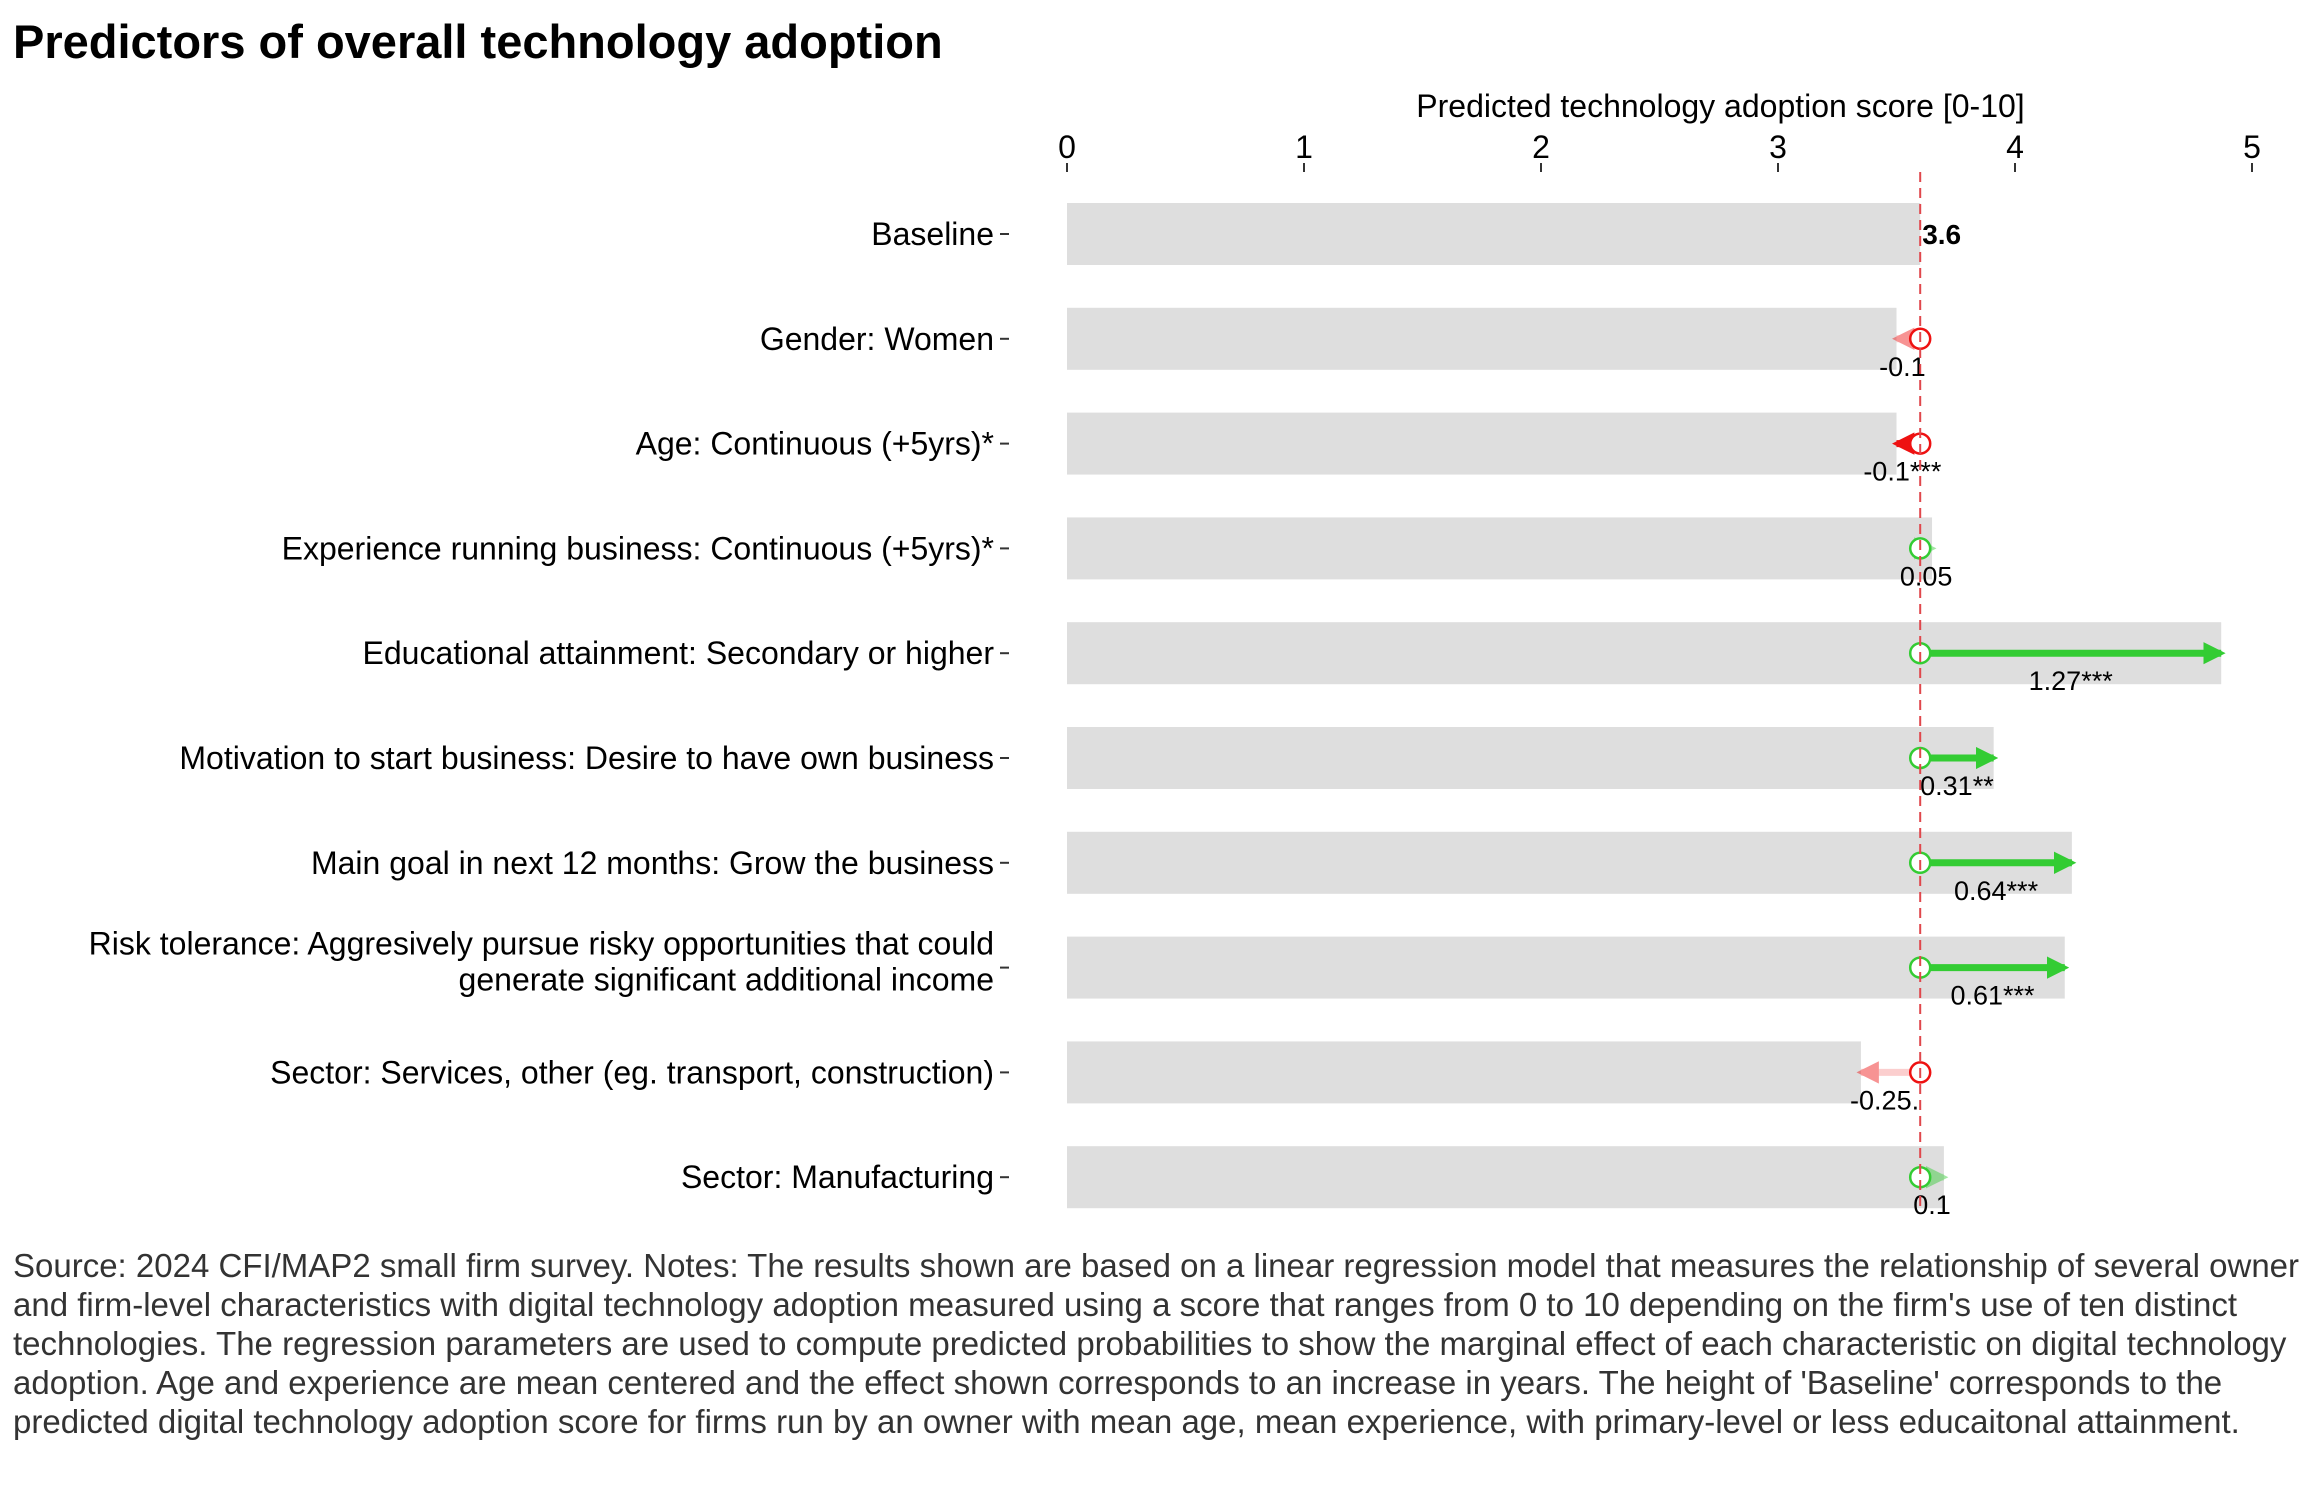 The width and height of the screenshot is (2304, 1497). What do you see at coordinates (726, 980) in the screenshot?
I see `row-label: generate significant additional income` at bounding box center [726, 980].